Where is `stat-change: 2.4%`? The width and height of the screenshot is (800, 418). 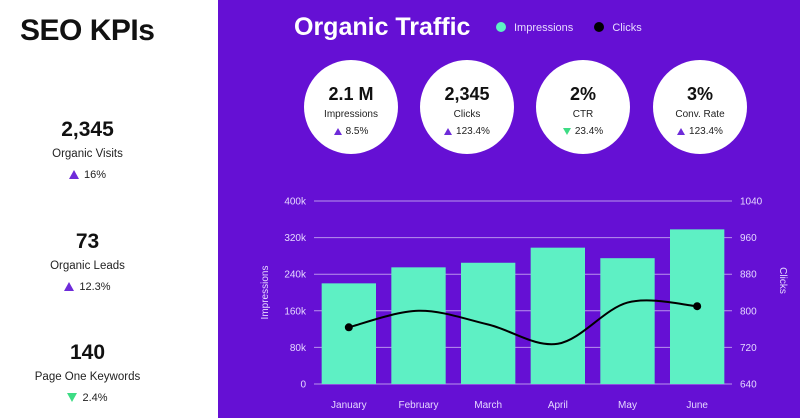 stat-change: 2.4% is located at coordinates (87, 398).